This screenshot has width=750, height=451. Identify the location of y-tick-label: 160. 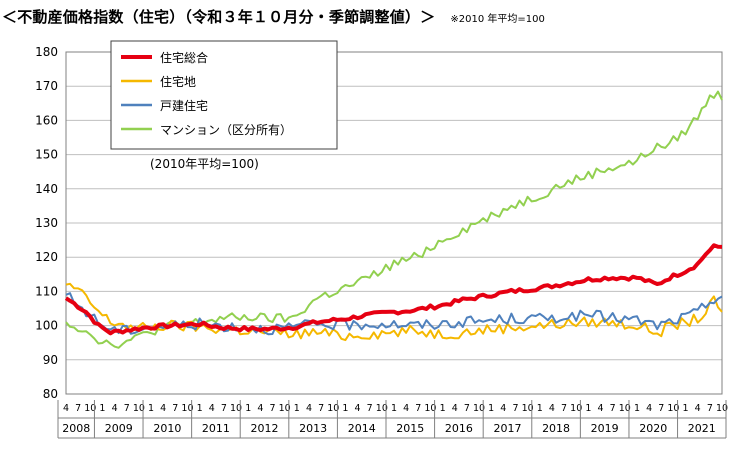
(46, 120).